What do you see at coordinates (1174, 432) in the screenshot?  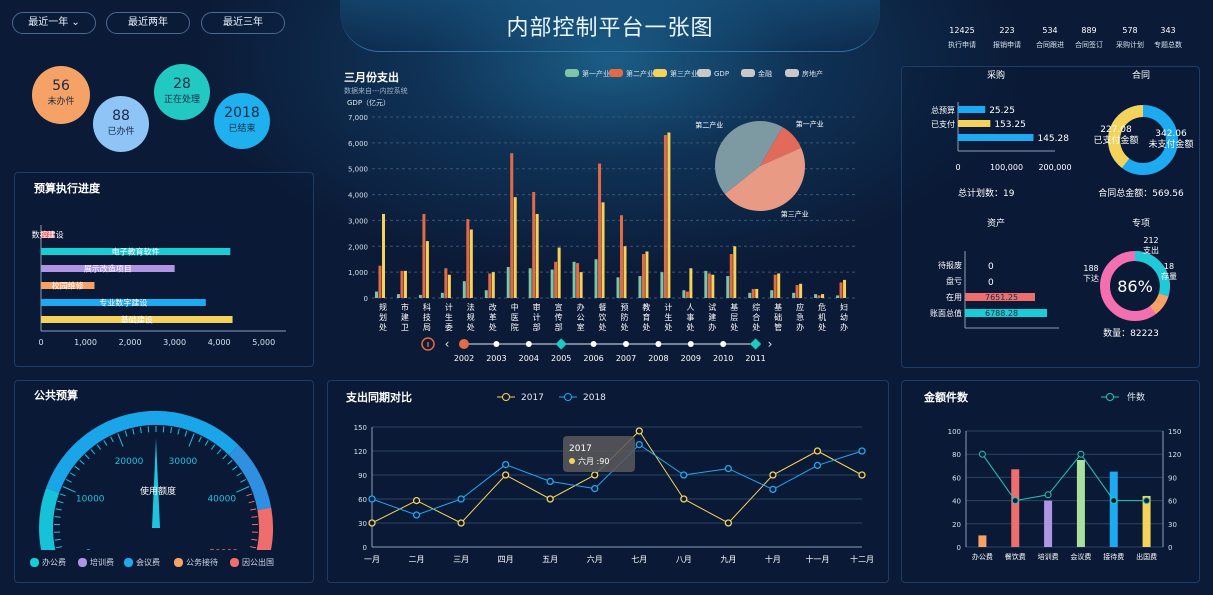 I see `y2-tick: 150` at bounding box center [1174, 432].